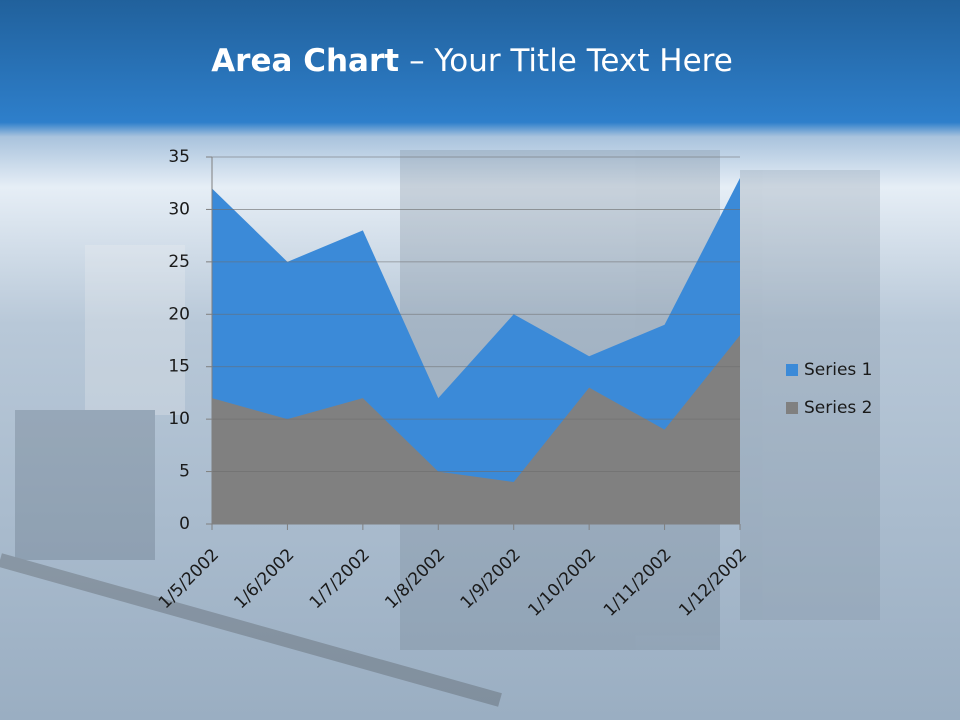  I want to click on y-tick-label: 20, so click(179, 314).